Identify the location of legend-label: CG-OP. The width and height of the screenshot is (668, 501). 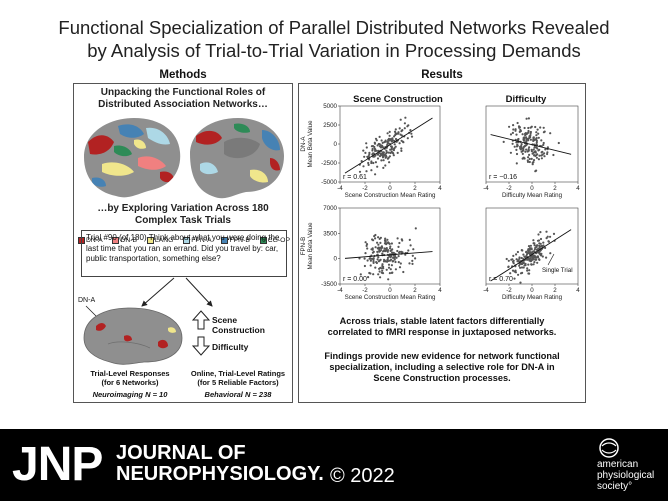
(278, 240).